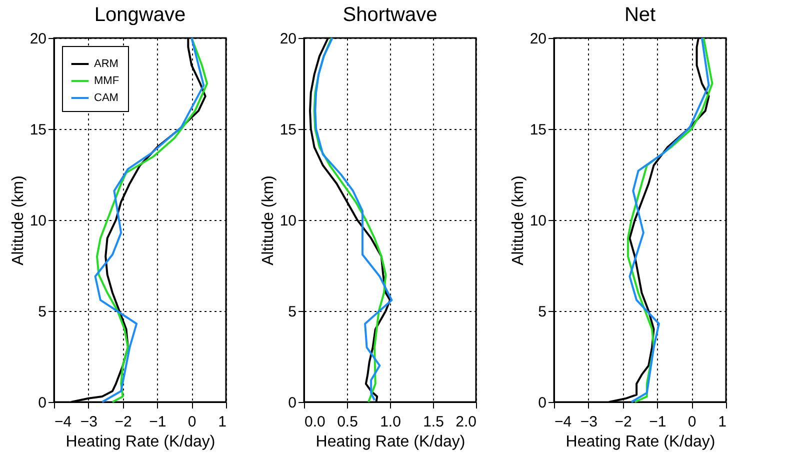 This screenshot has width=790, height=463. What do you see at coordinates (315, 422) in the screenshot?
I see `x-tick-label: 0.0` at bounding box center [315, 422].